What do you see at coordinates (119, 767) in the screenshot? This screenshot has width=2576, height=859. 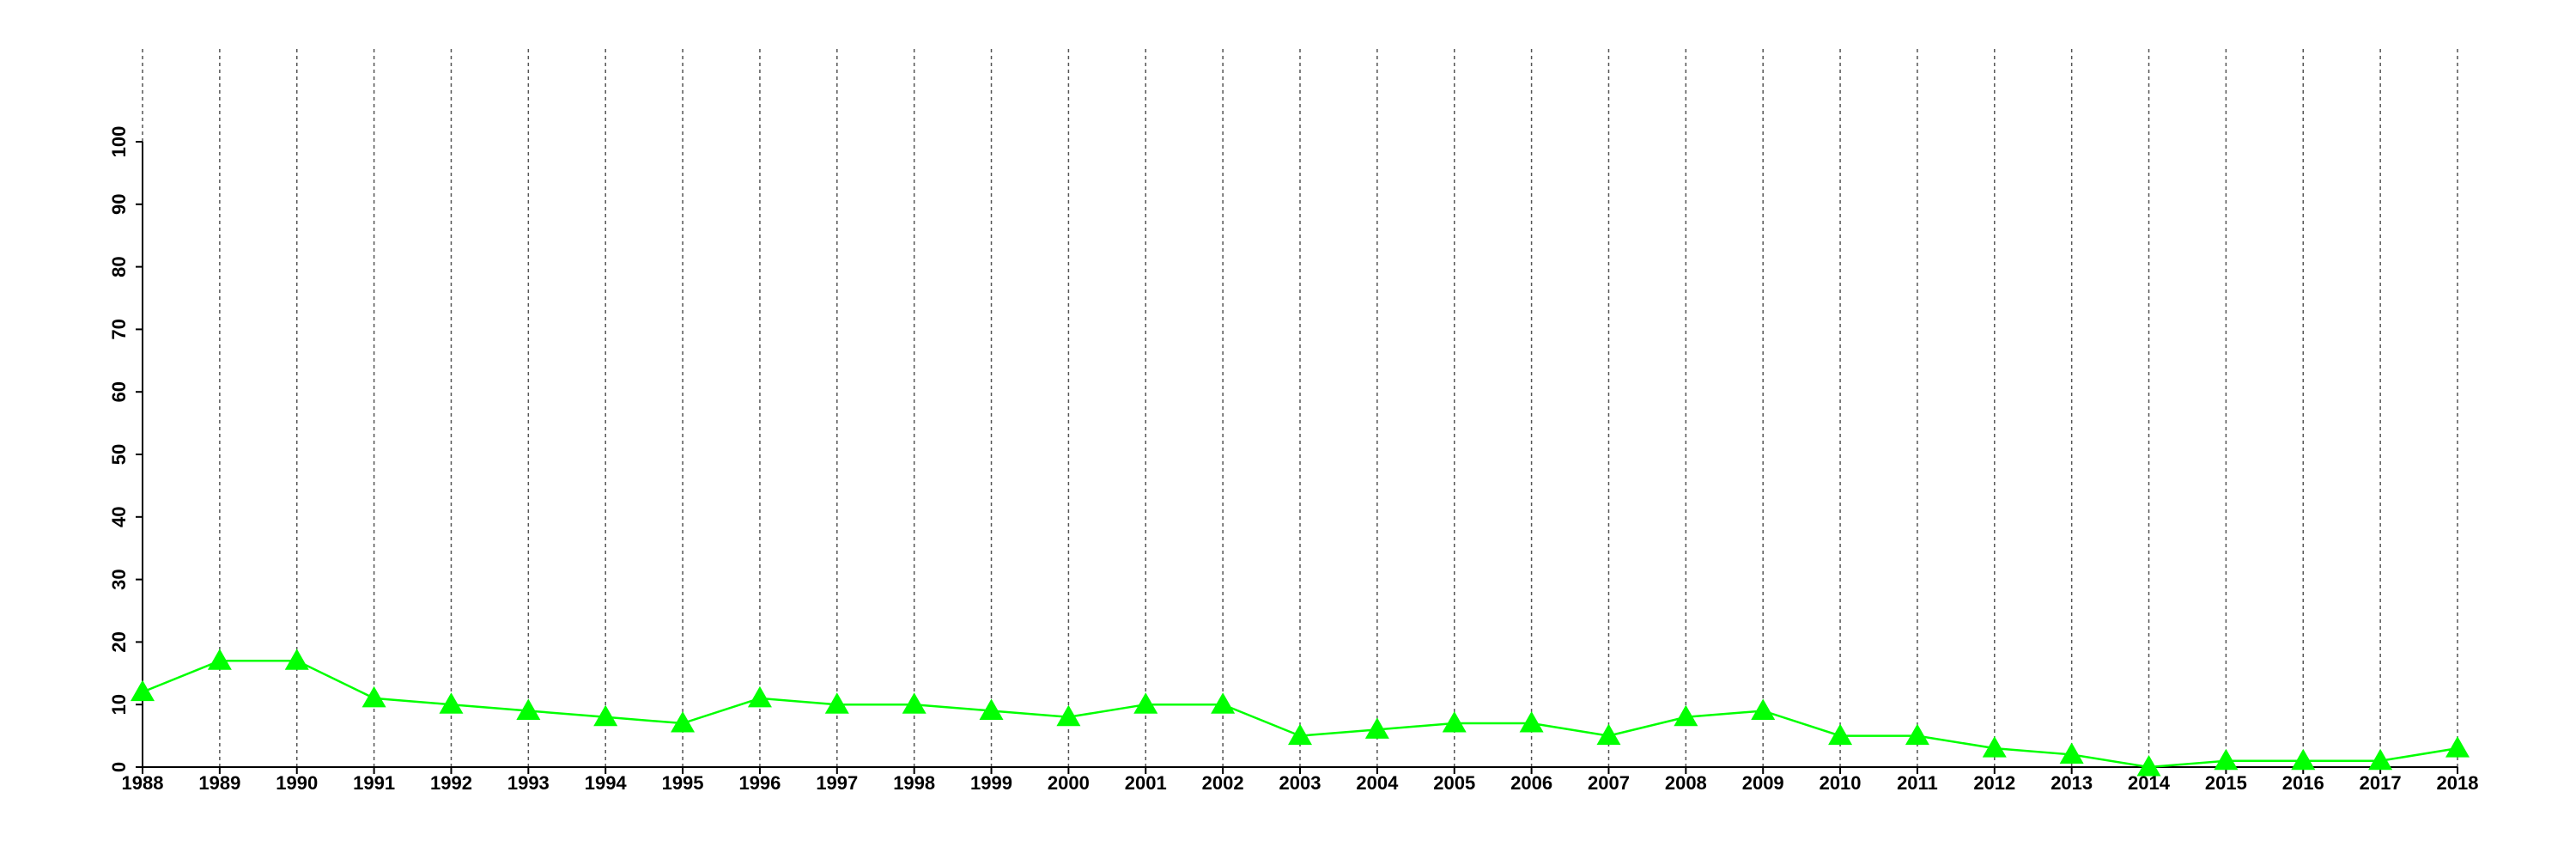 I see `y-tick-label: 0` at bounding box center [119, 767].